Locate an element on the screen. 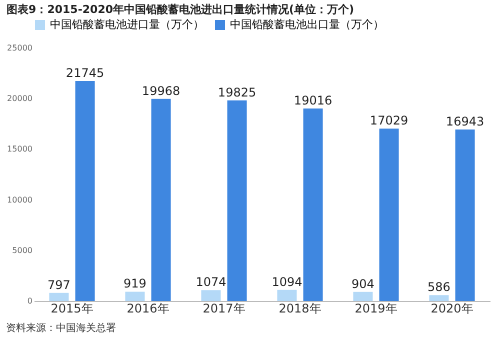 The image size is (500, 340). chart-title: 图表9：2015-2020年中国铅酸蓄电池进出口量统计情况(单位：万个) is located at coordinates (180, 9).